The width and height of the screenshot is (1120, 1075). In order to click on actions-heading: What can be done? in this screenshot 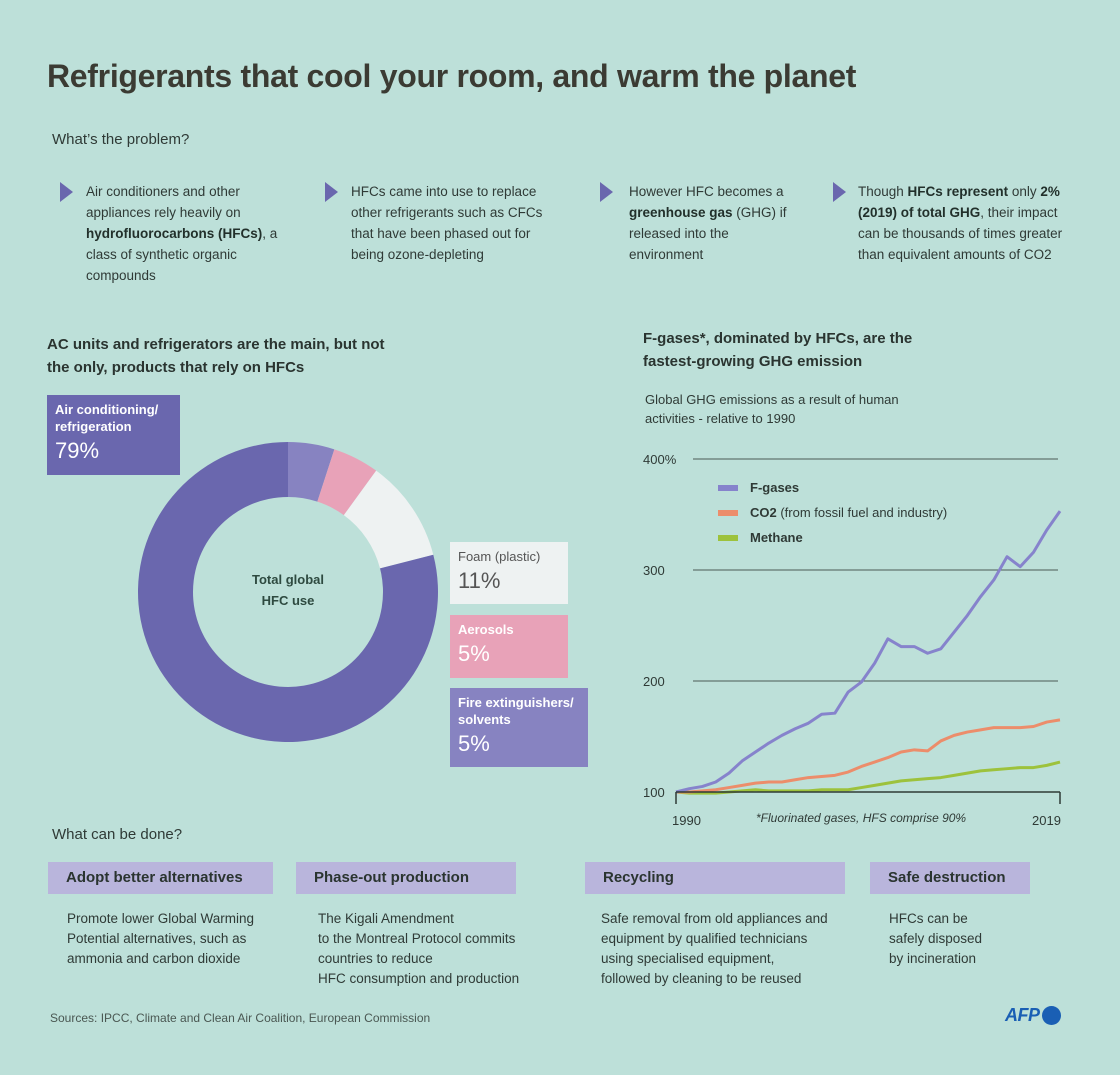, I will do `click(117, 834)`.